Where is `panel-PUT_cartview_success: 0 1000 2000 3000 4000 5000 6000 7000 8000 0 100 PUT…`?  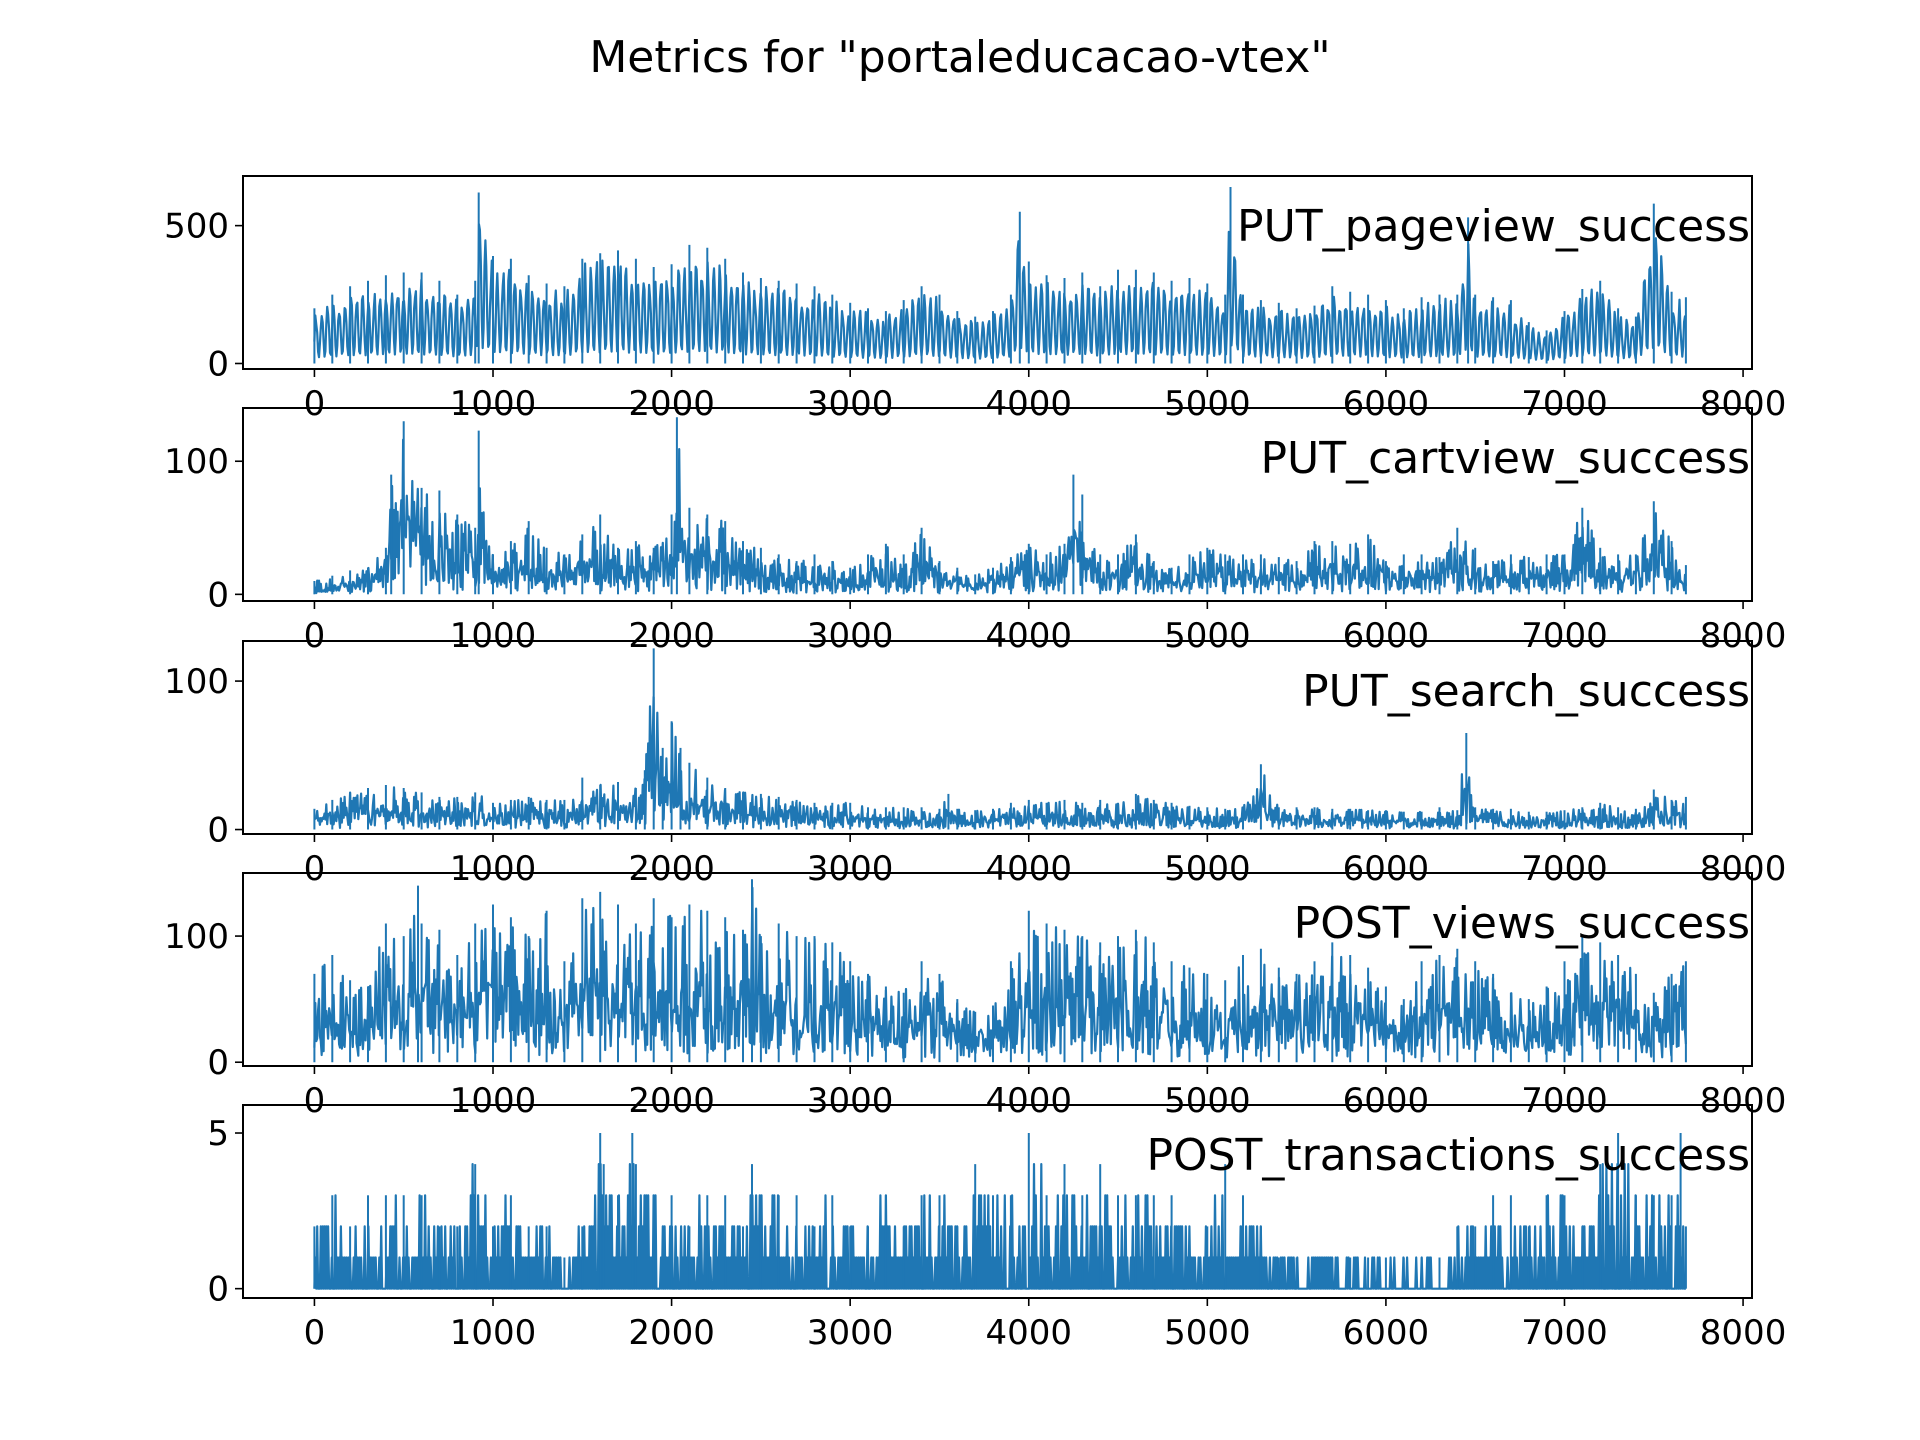
panel-PUT_cartview_success: 0 1000 2000 3000 4000 5000 6000 7000 8000 0 100 PUT… is located at coordinates (975, 531).